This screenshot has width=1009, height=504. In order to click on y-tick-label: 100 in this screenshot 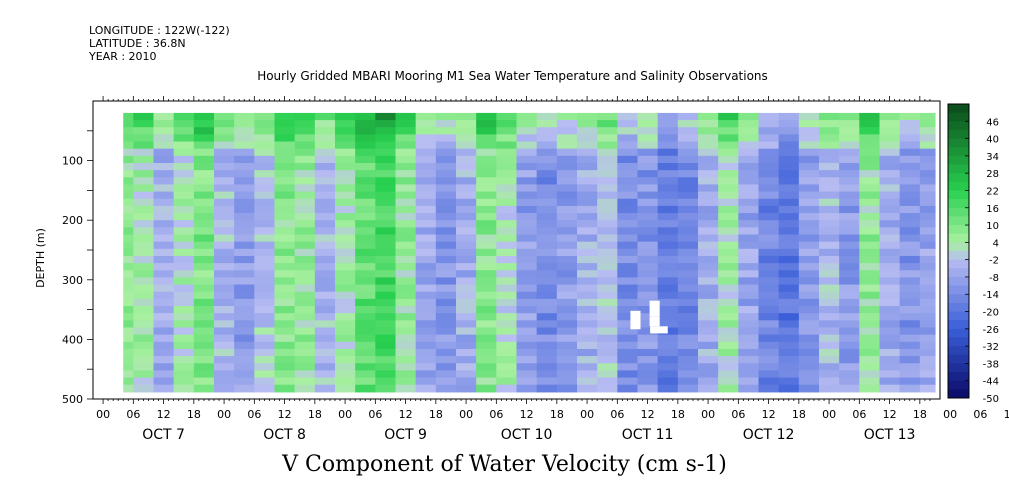, I will do `click(72, 161)`.